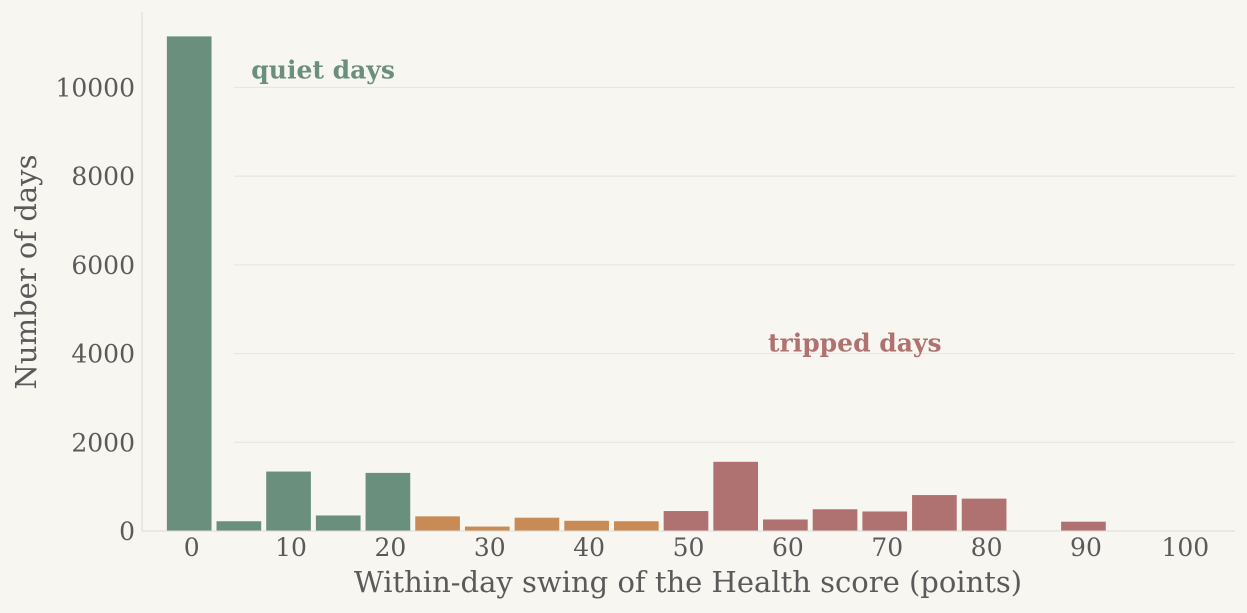  I want to click on y-tick-label: 6000, so click(103, 265).